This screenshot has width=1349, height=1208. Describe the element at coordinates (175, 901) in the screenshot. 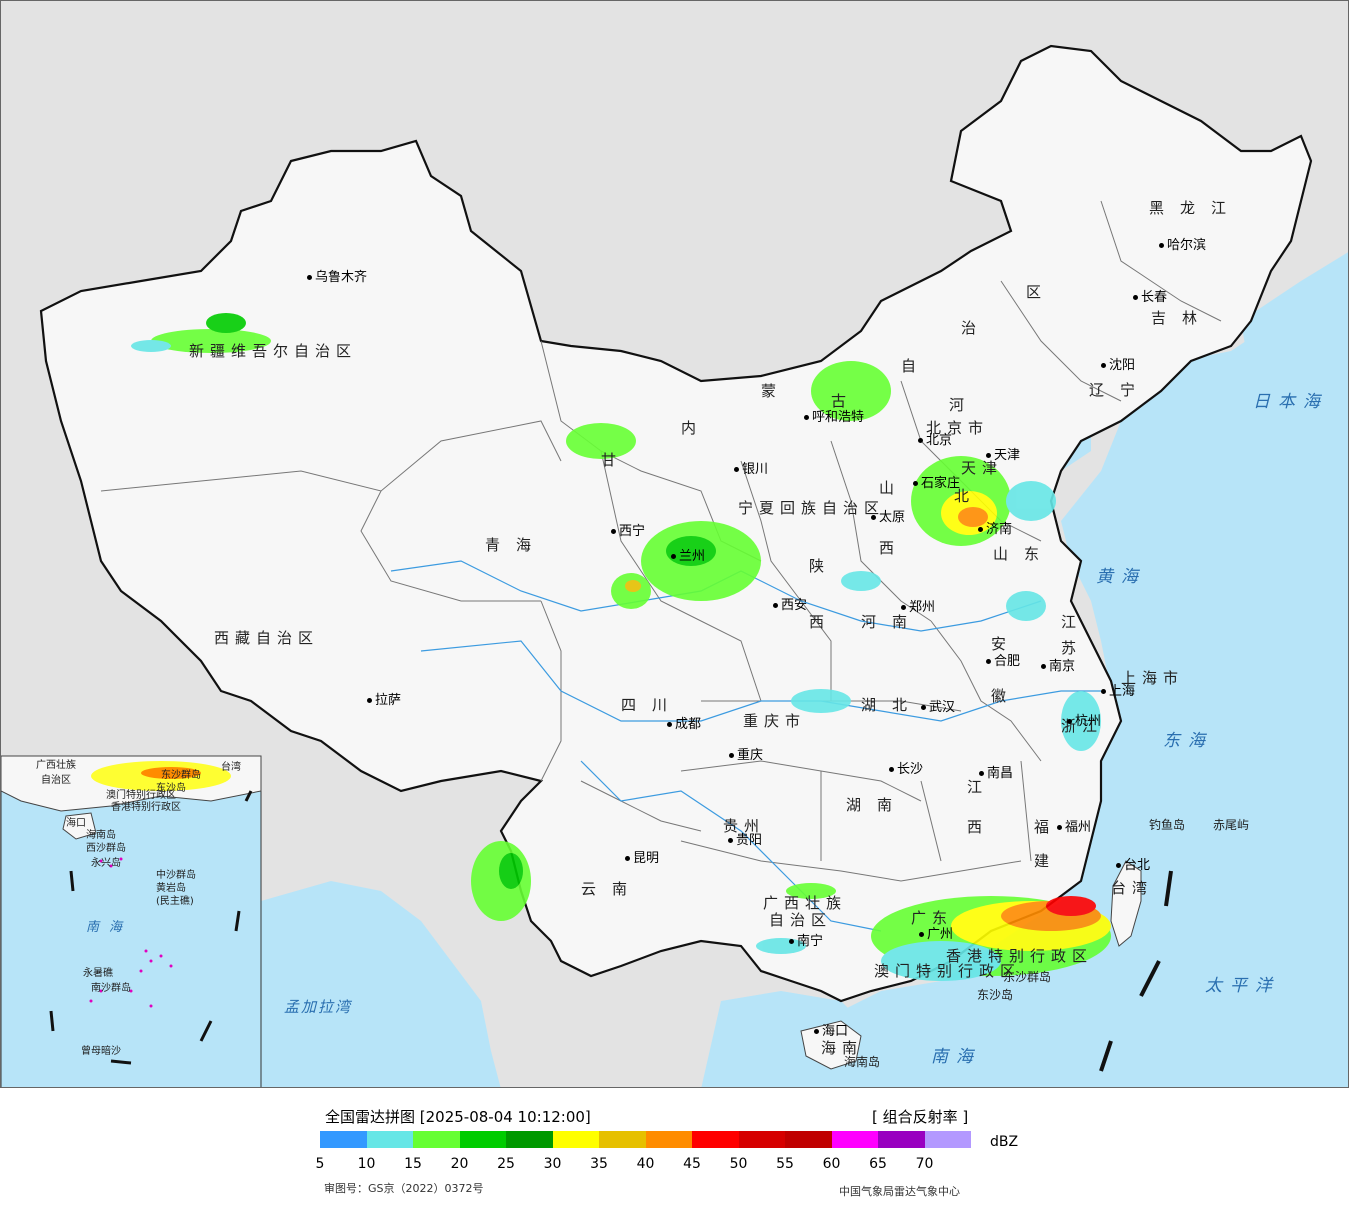

I see `inset-label: (民主礁)` at that location.